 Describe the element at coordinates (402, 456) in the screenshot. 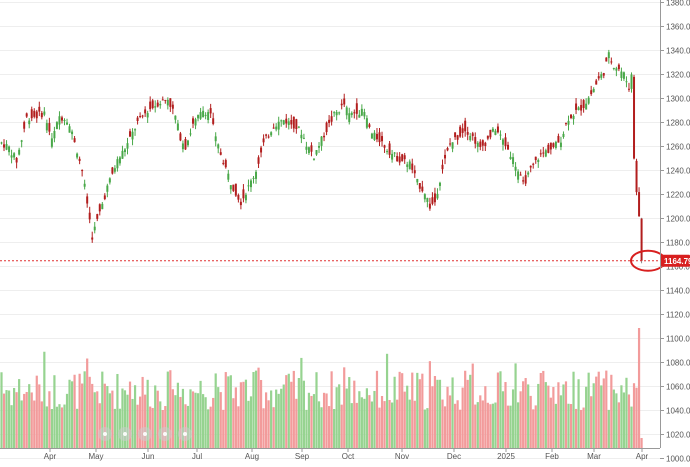

I see `time-tick-label: Nov` at that location.